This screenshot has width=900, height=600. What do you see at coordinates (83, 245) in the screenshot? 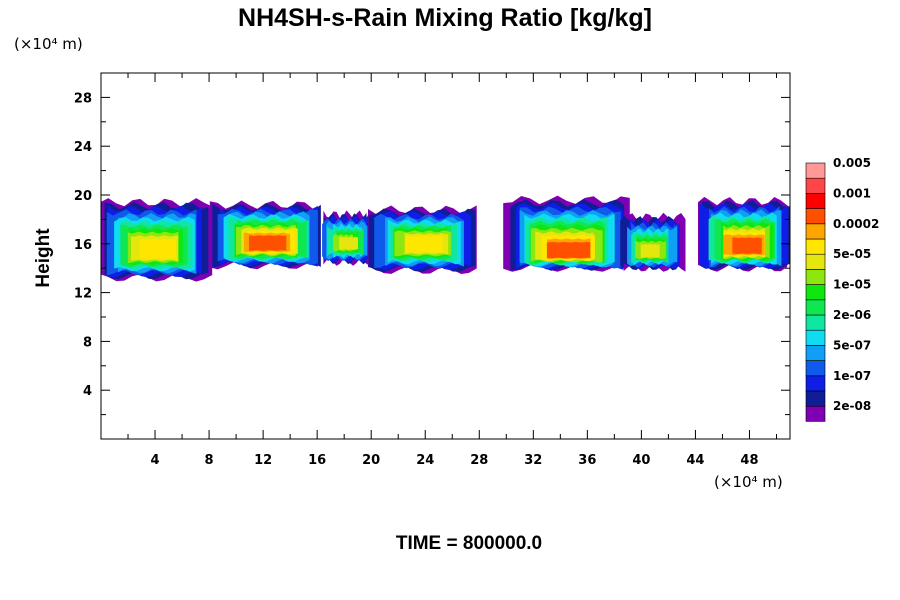
I see `y-tick-label: 16` at bounding box center [83, 245].